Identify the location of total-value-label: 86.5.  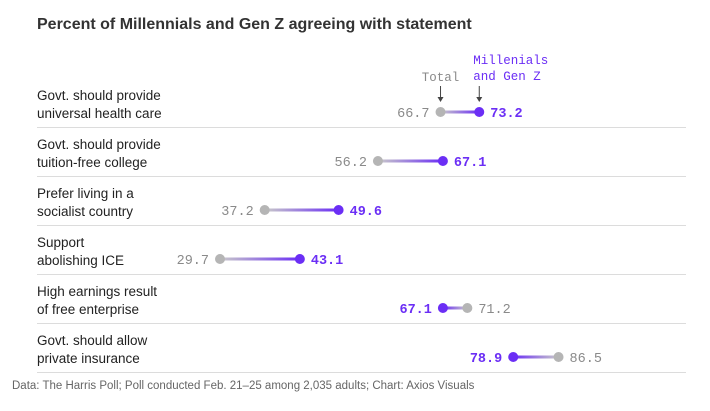
(586, 359).